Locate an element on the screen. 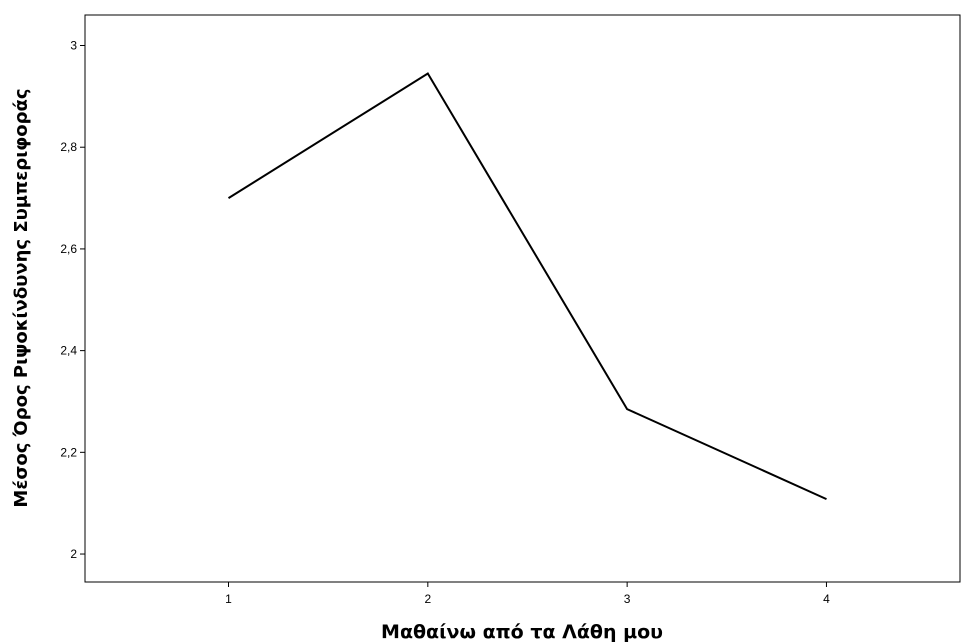  y-tick-label: 2 is located at coordinates (73, 554).